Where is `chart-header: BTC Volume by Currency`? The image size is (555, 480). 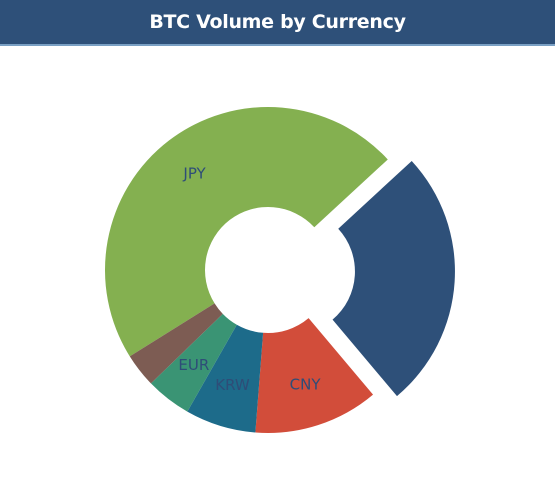 chart-header: BTC Volume by Currency is located at coordinates (277, 23).